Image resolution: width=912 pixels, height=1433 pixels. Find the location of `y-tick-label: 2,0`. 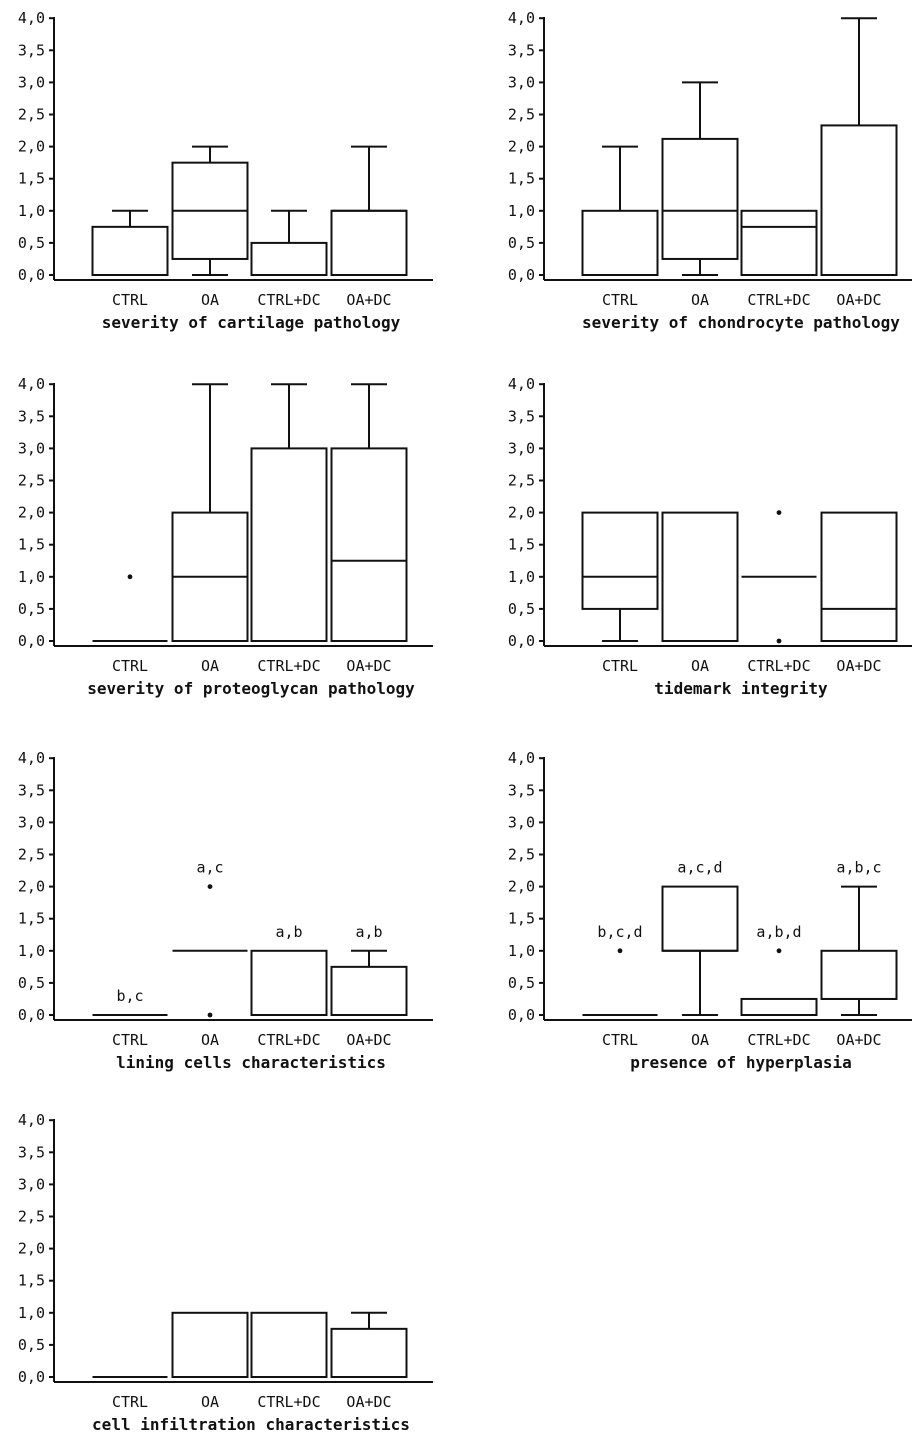

y-tick-label: 2,0 is located at coordinates (31, 1249).